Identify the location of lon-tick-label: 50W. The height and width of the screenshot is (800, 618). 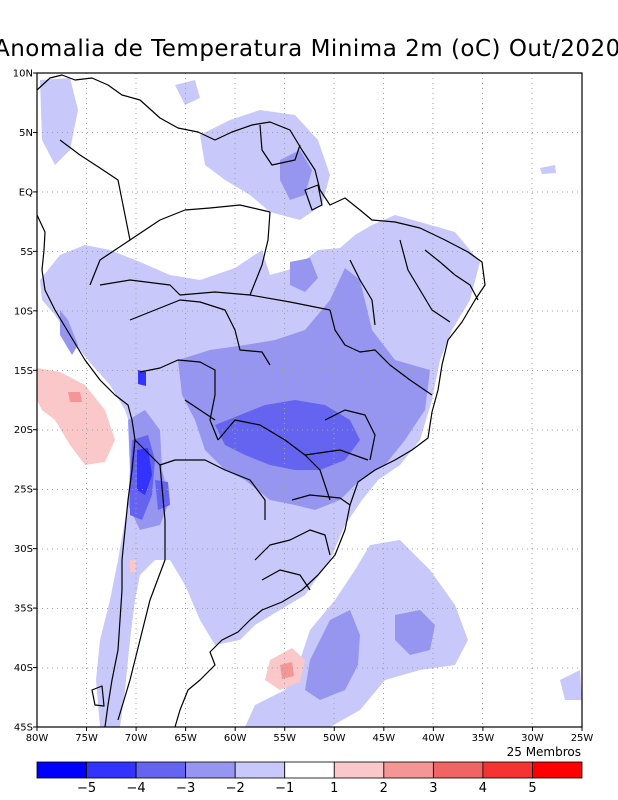
(334, 738).